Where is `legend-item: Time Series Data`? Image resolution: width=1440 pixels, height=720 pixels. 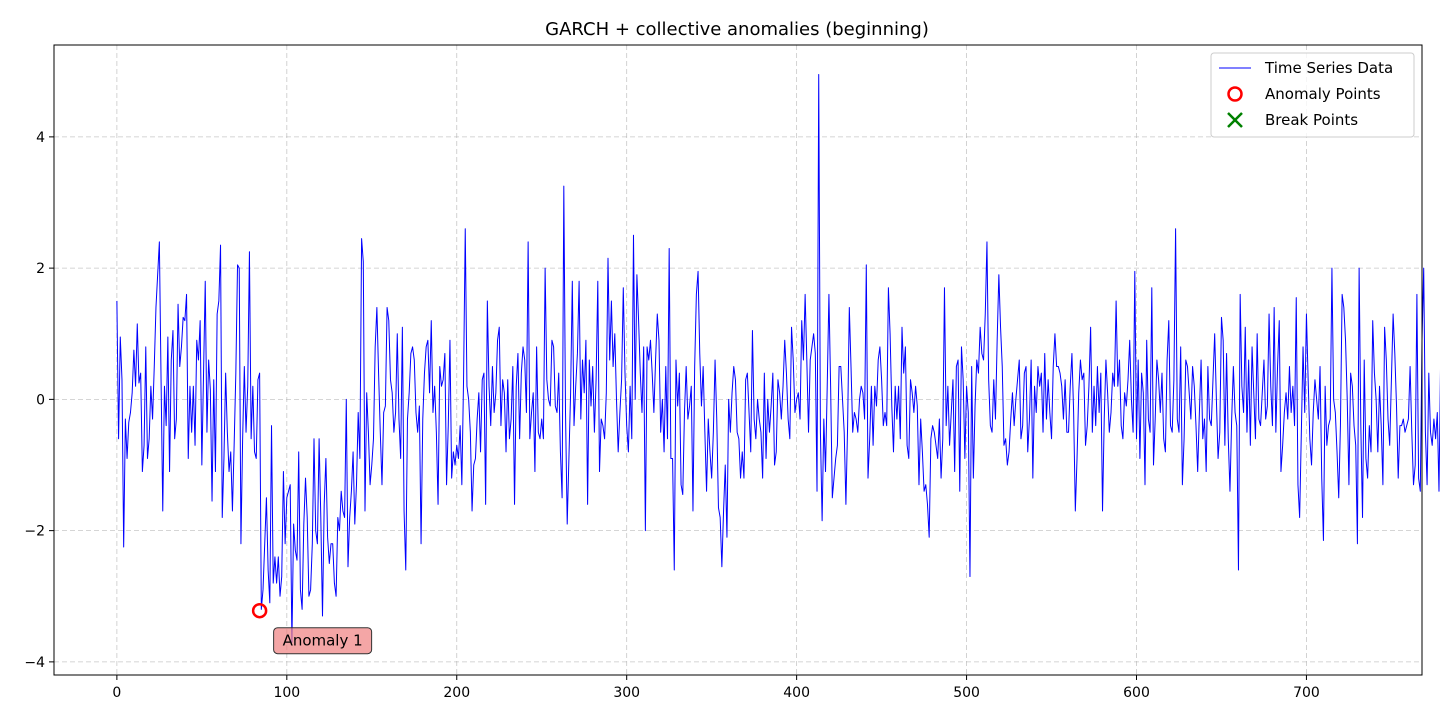
legend-item: Time Series Data is located at coordinates (1306, 68).